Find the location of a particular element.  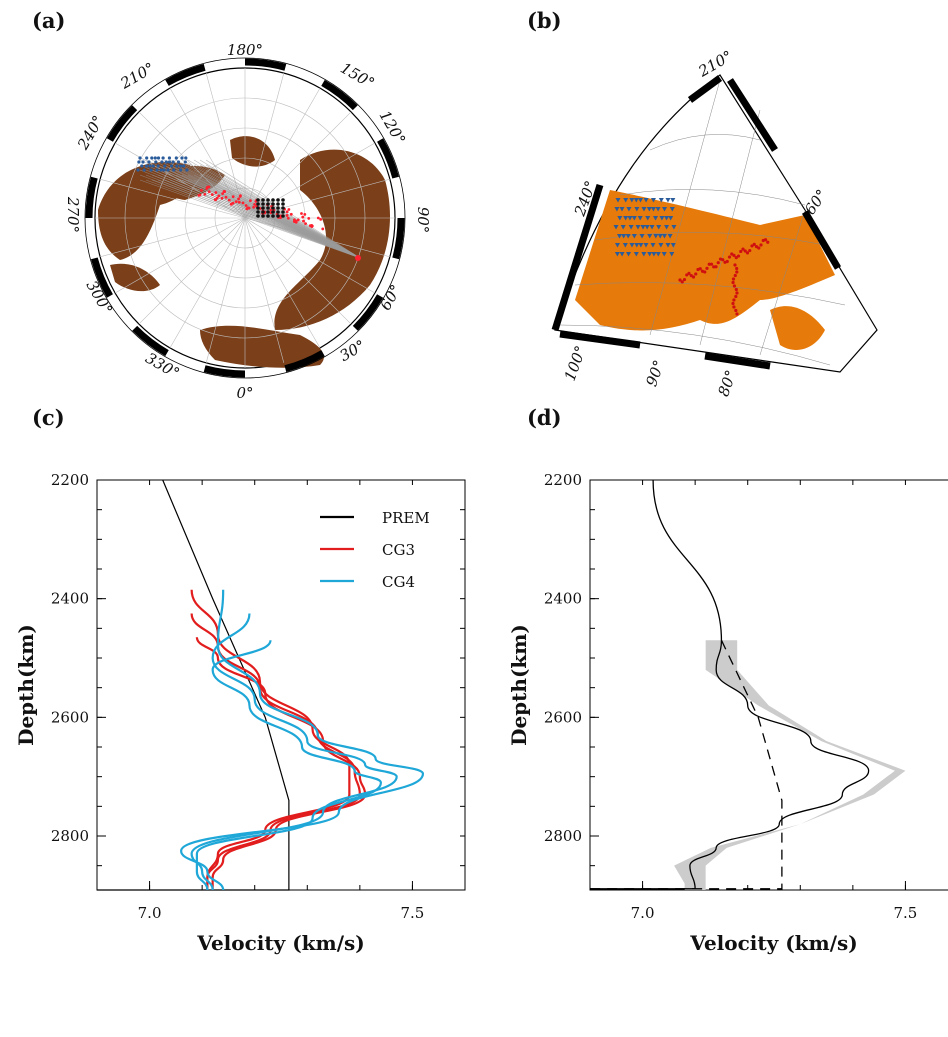

uncertainty-band is located at coordinates (790, 765).